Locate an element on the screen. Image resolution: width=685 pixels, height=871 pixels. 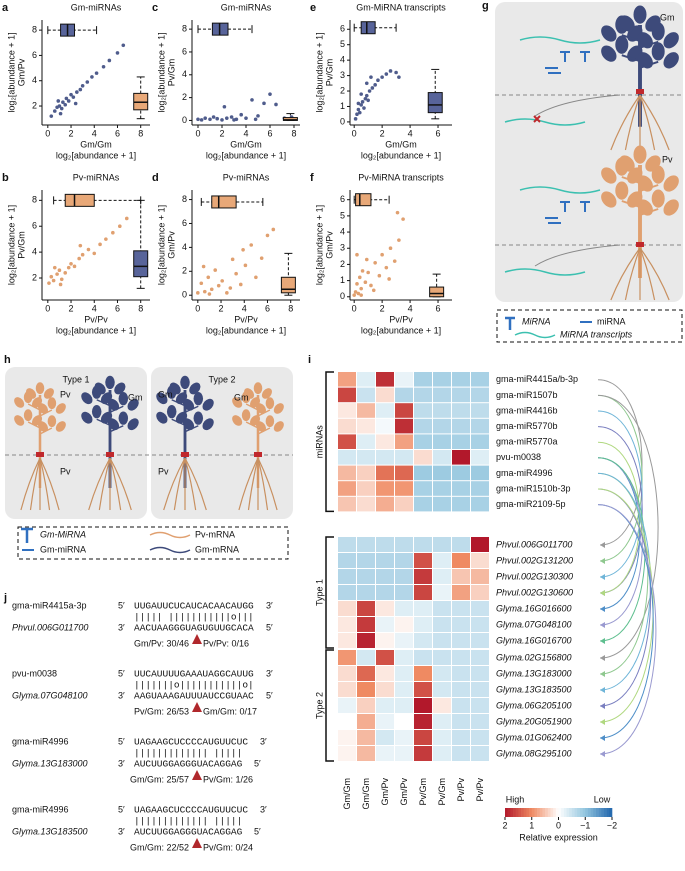
target-name: Glyma.13G183500 is located at coordinates (50, 831).